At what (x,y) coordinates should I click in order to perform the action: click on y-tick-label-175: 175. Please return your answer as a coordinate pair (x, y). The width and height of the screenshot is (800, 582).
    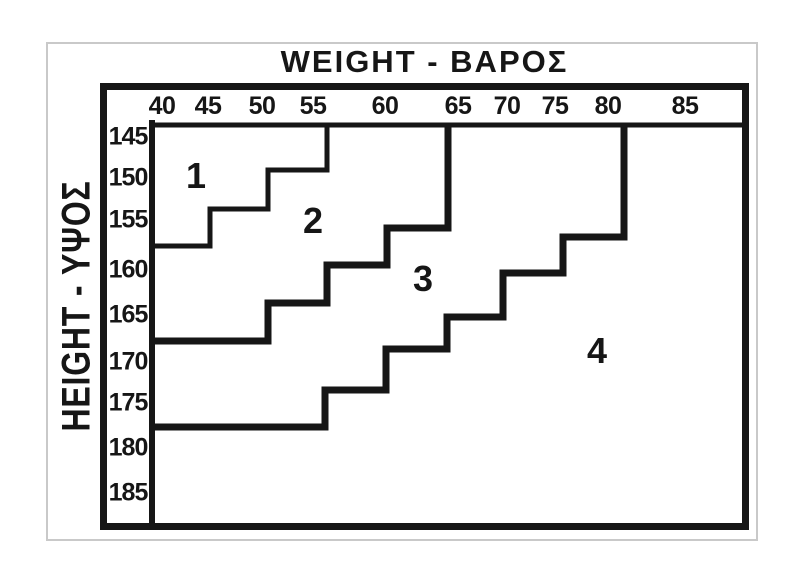
    Looking at the image, I should click on (128, 402).